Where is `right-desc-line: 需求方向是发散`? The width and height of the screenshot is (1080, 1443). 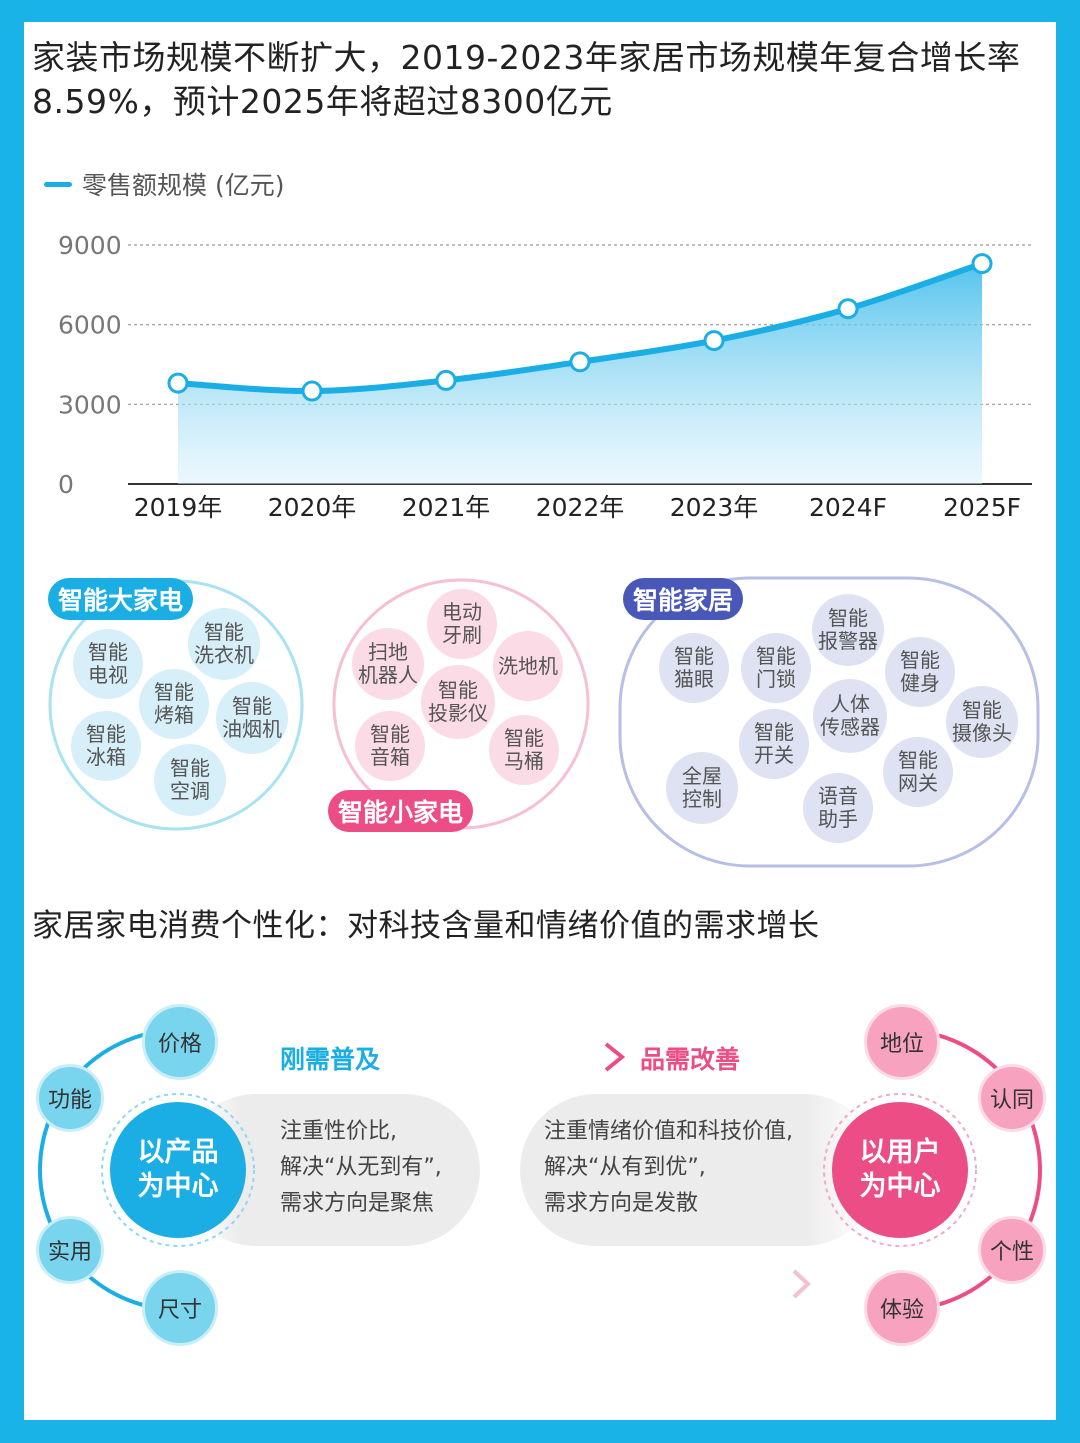 right-desc-line: 需求方向是发散 is located at coordinates (621, 1203).